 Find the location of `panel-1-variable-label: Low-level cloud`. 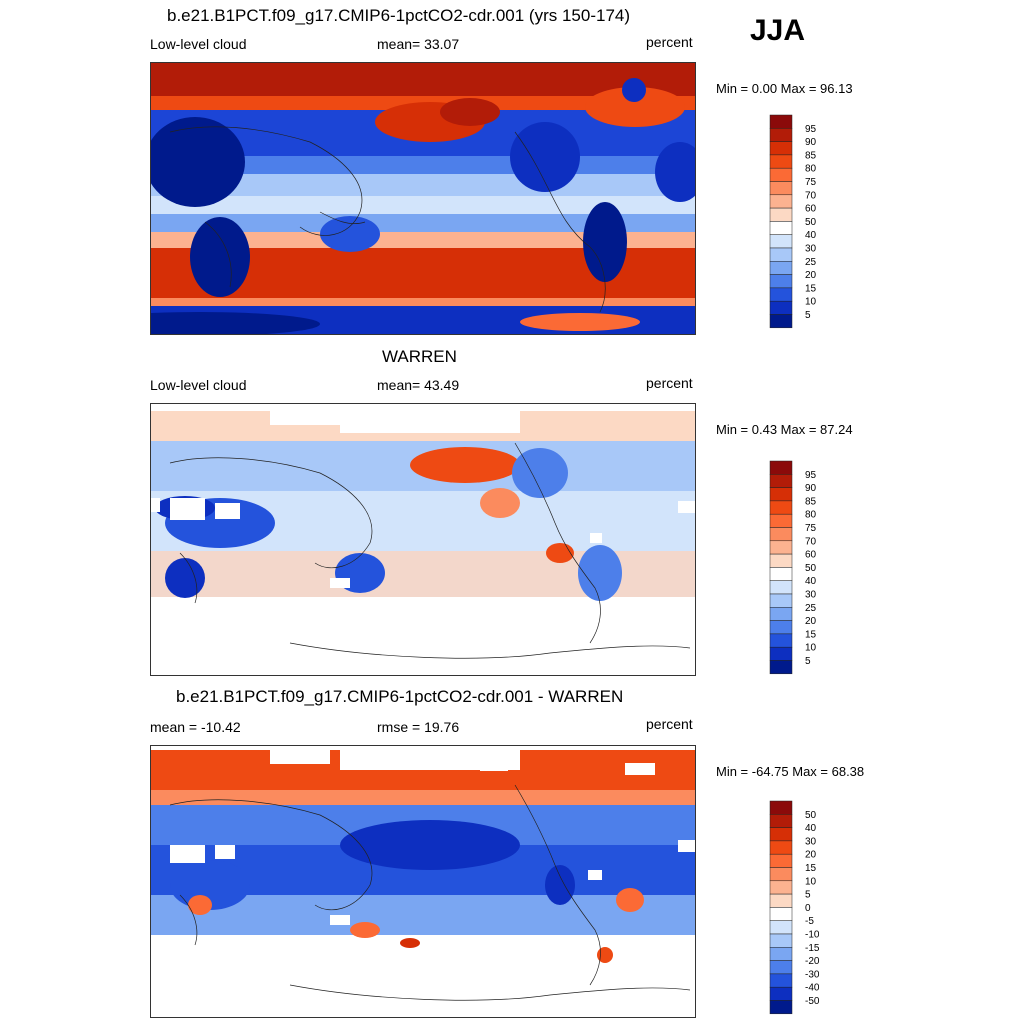

panel-1-variable-label: Low-level cloud is located at coordinates (198, 44).